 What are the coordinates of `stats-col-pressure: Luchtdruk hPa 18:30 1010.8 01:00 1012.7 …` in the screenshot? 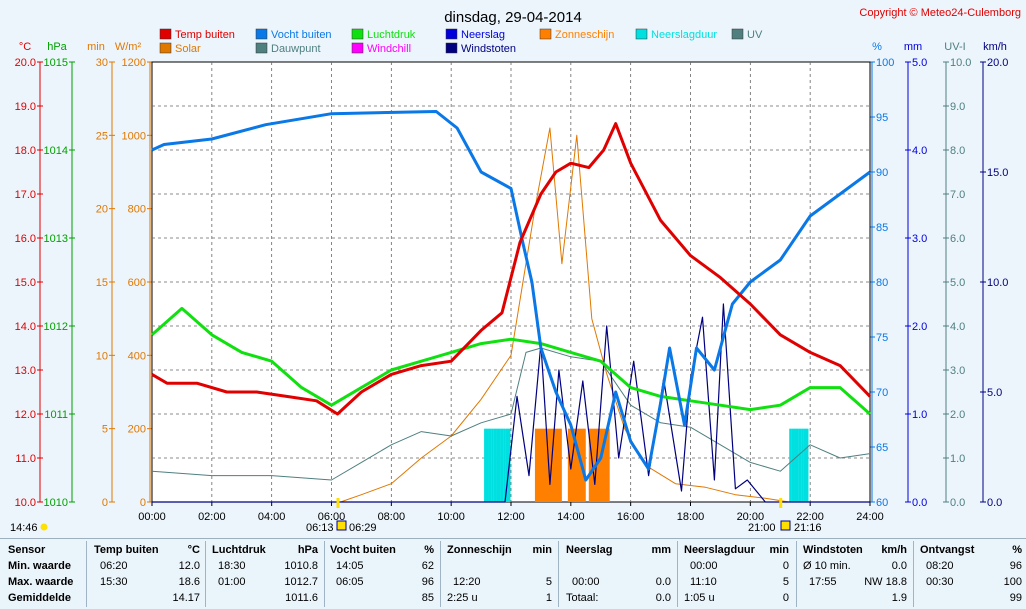 It's located at (265, 574).